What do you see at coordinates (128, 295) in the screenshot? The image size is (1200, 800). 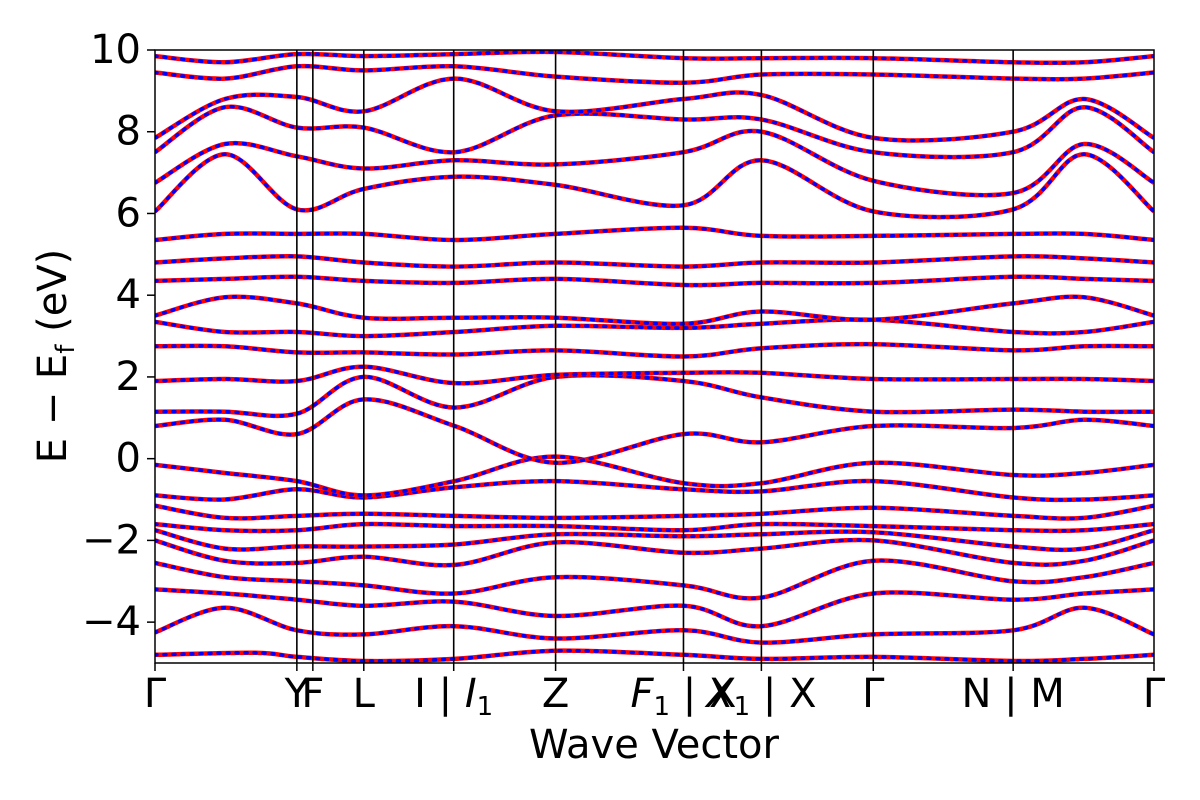 I see `y-tick-label: 4` at bounding box center [128, 295].